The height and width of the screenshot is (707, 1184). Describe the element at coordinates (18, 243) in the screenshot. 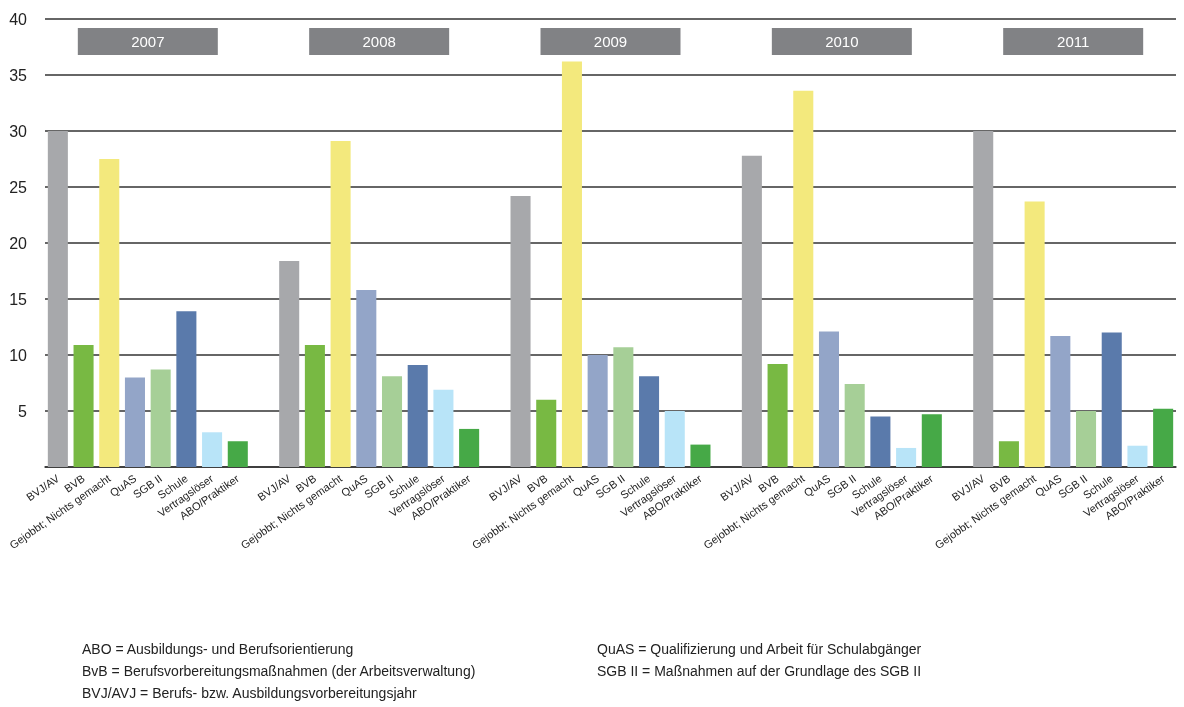

I see `y-tick-label: 20` at that location.